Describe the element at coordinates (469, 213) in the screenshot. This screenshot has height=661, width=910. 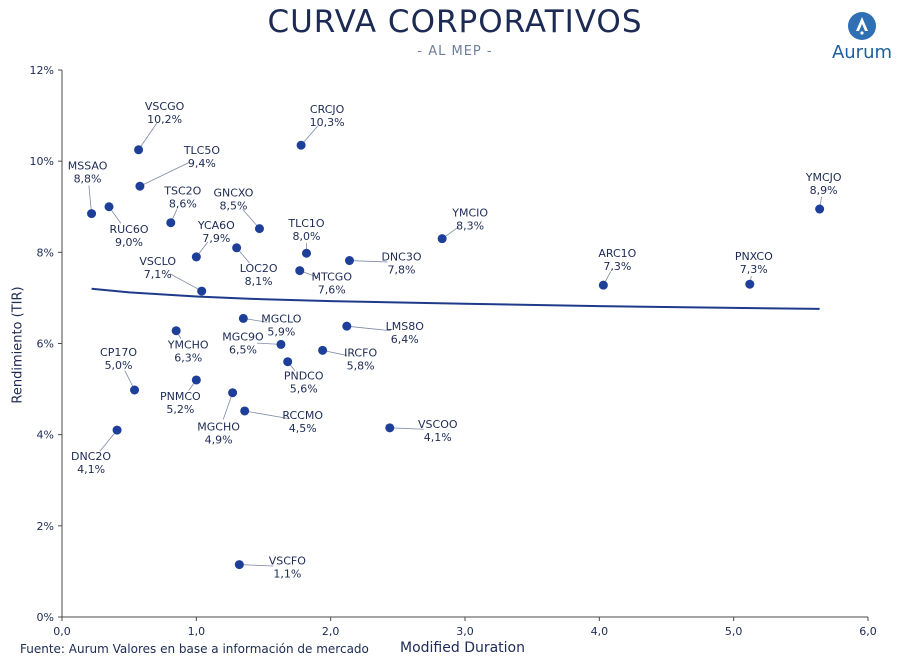
I see `point-label-name: YMCIO` at that location.